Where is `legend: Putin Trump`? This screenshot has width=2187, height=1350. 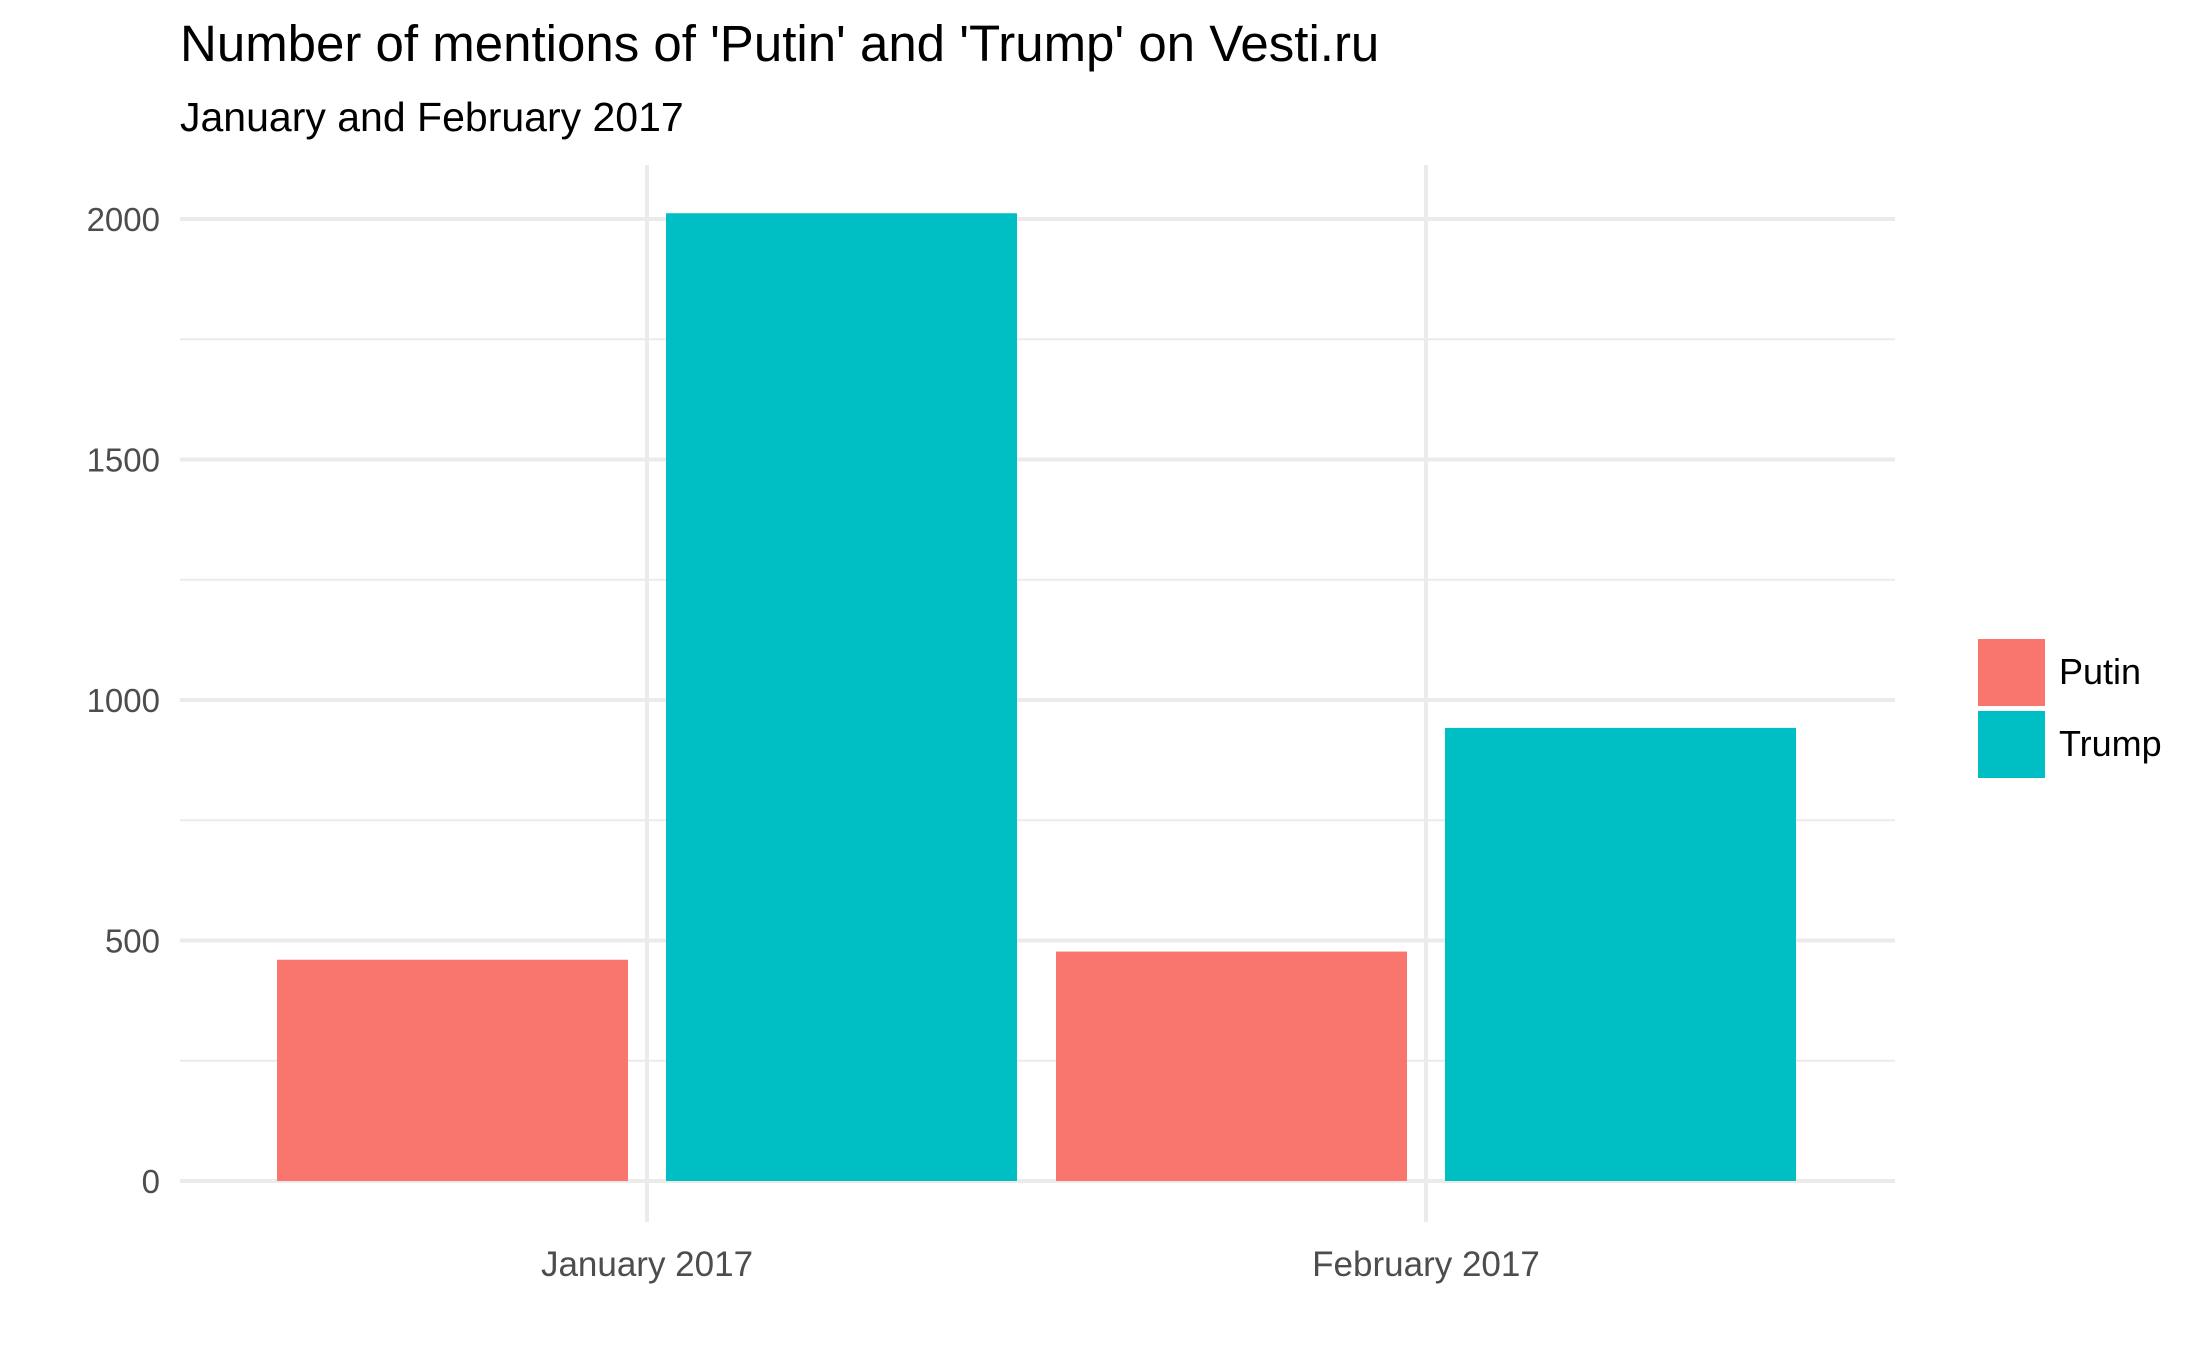
legend: Putin Trump is located at coordinates (2070, 708).